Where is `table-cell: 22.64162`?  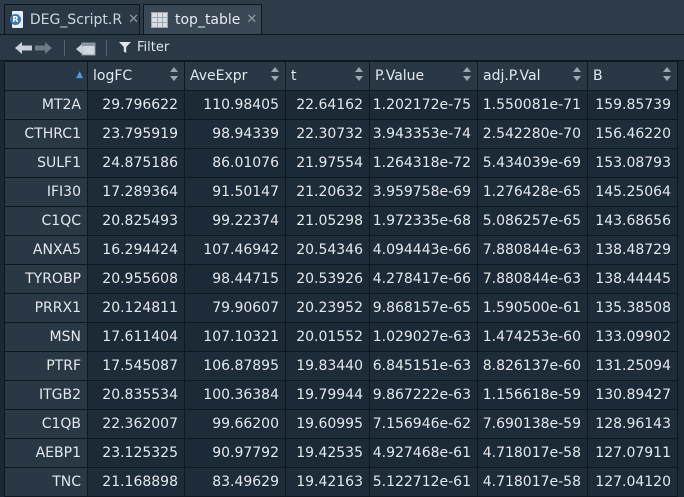
table-cell: 22.64162 is located at coordinates (327, 105).